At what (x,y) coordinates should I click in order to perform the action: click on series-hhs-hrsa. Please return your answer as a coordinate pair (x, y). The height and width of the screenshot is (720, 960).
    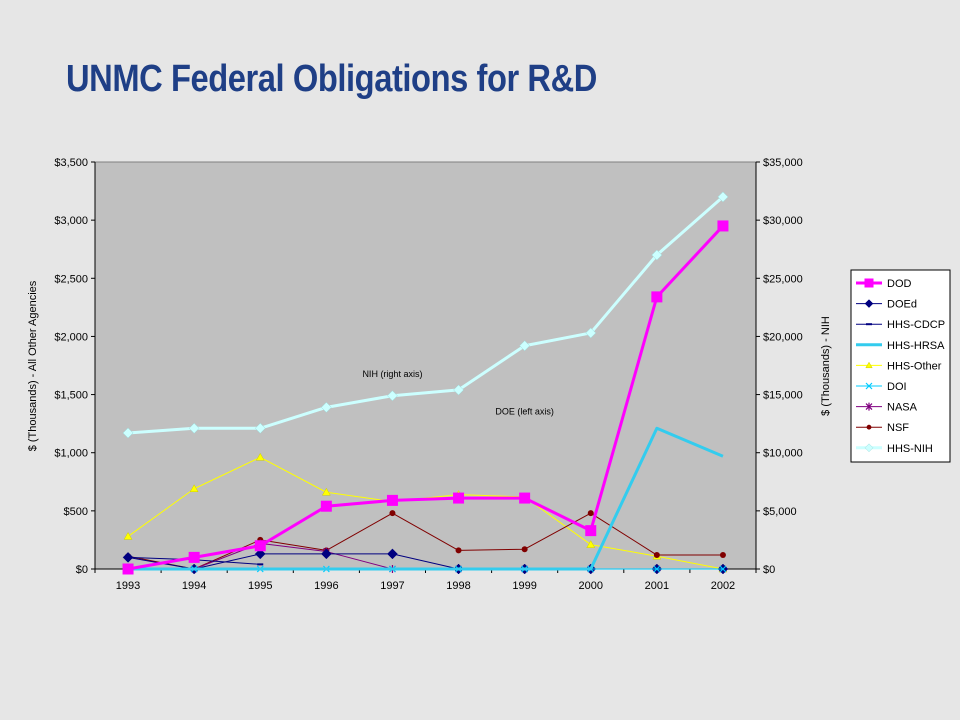
    Looking at the image, I should click on (426, 498).